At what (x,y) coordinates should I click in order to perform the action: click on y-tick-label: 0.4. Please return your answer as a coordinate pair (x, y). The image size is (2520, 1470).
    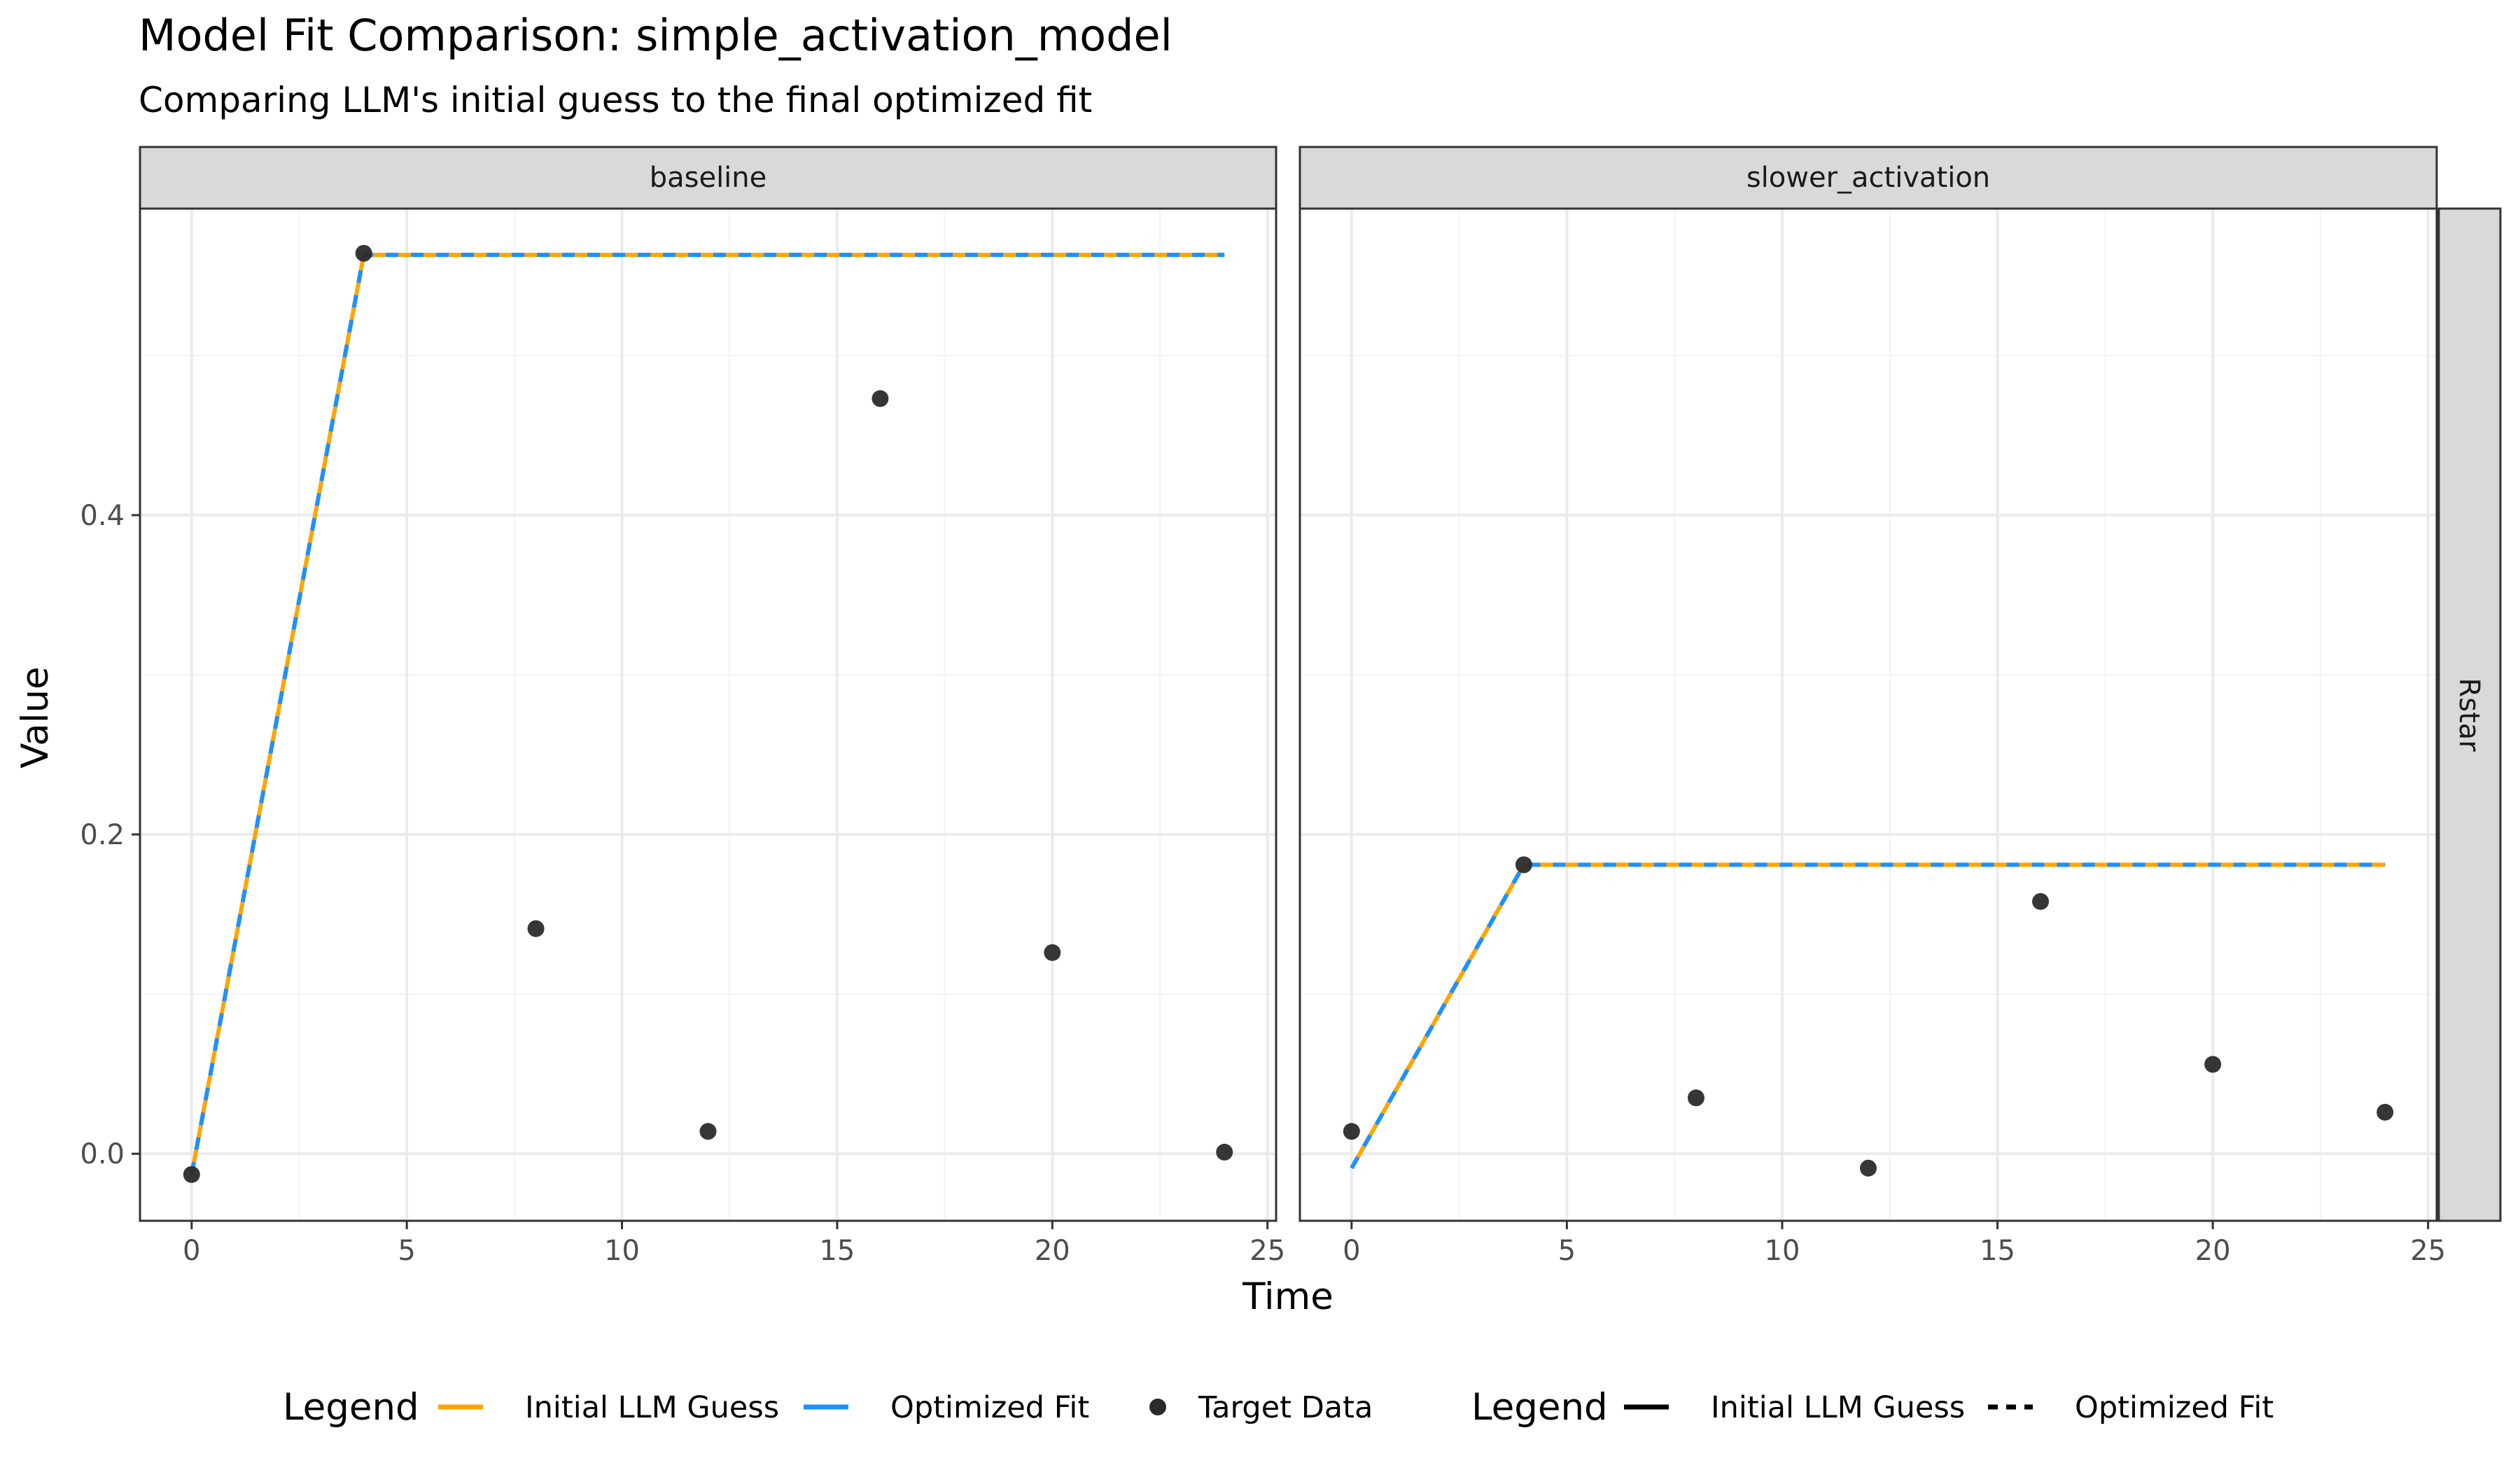
    Looking at the image, I should click on (102, 516).